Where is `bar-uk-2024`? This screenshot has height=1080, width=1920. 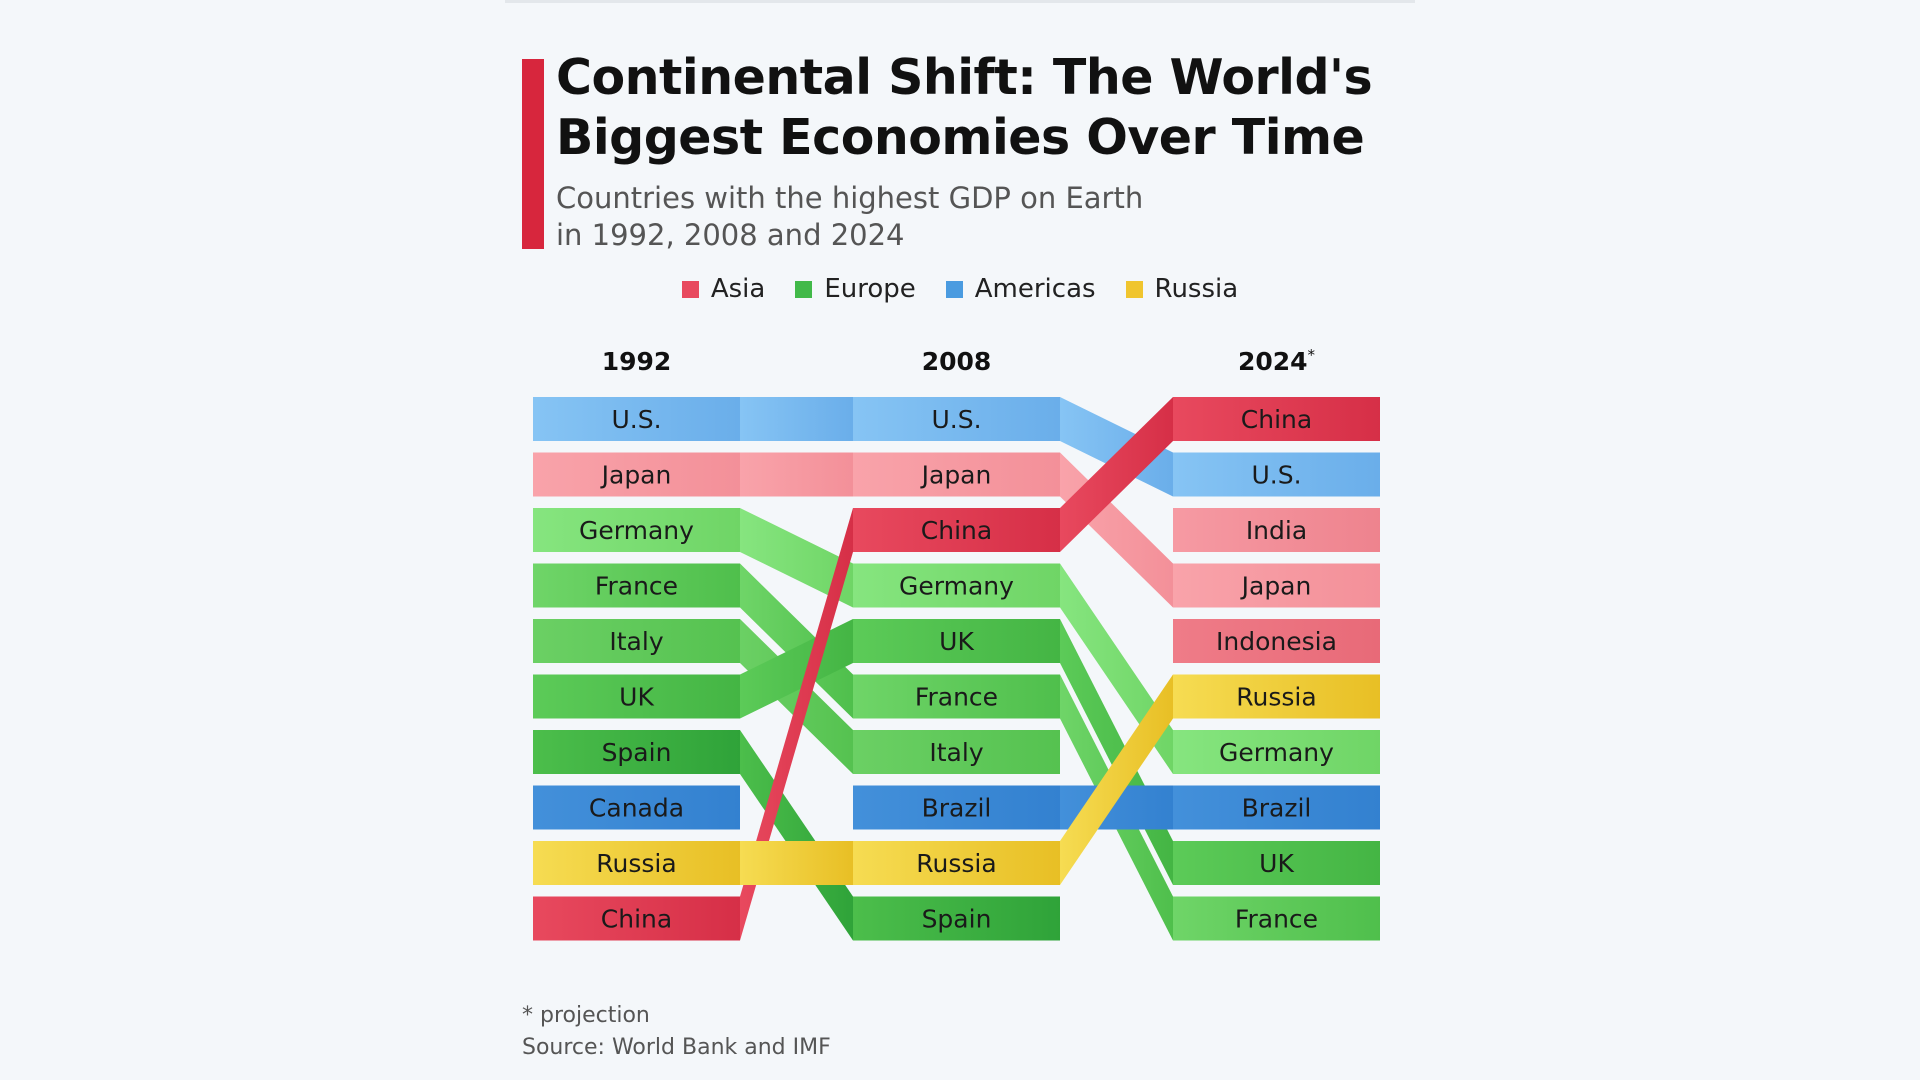 bar-uk-2024 is located at coordinates (1276, 863).